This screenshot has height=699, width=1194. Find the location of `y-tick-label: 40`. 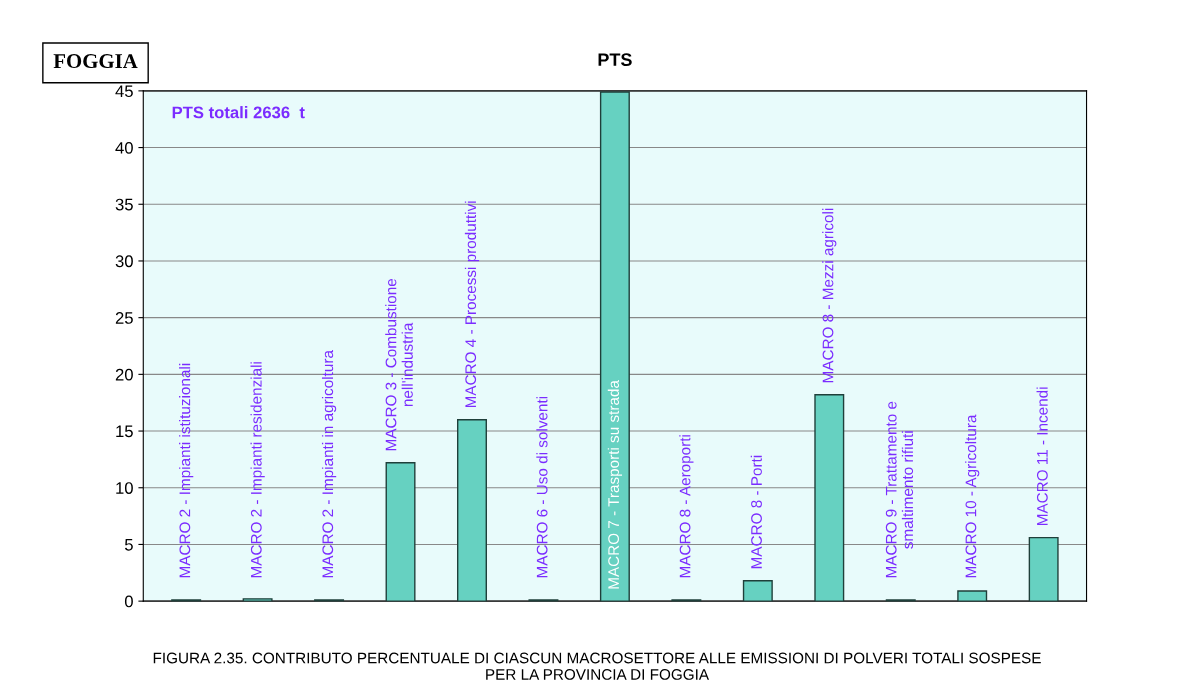

y-tick-label: 40 is located at coordinates (124, 147).